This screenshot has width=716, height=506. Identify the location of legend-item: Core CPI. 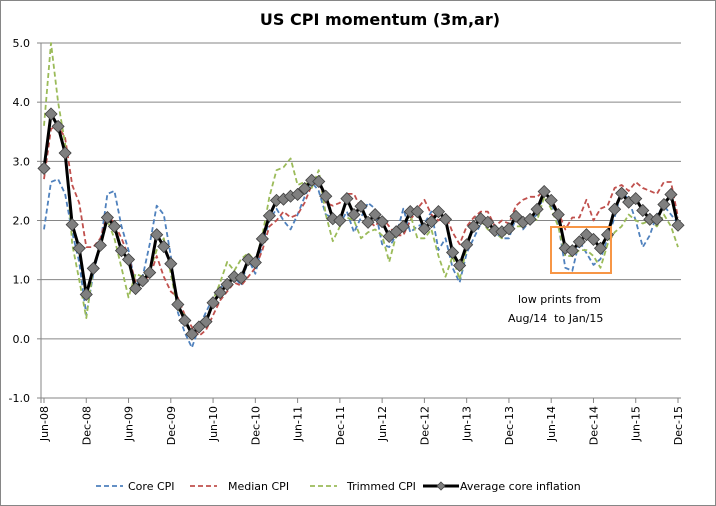
(135, 486).